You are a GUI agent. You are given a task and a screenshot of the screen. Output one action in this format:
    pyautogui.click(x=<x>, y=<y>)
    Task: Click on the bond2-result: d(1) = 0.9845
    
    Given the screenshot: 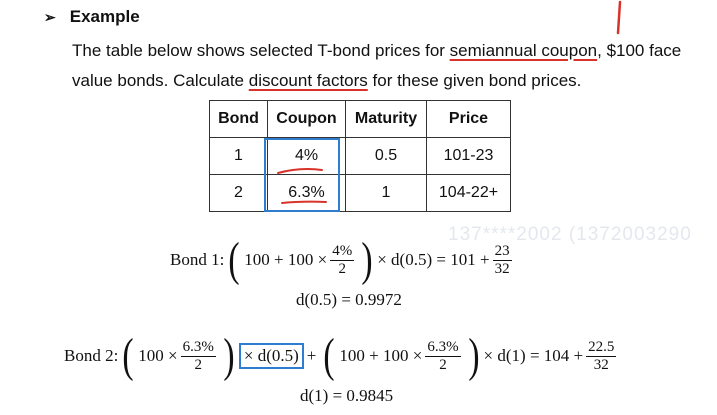 What is the action you would take?
    pyautogui.click(x=347, y=395)
    